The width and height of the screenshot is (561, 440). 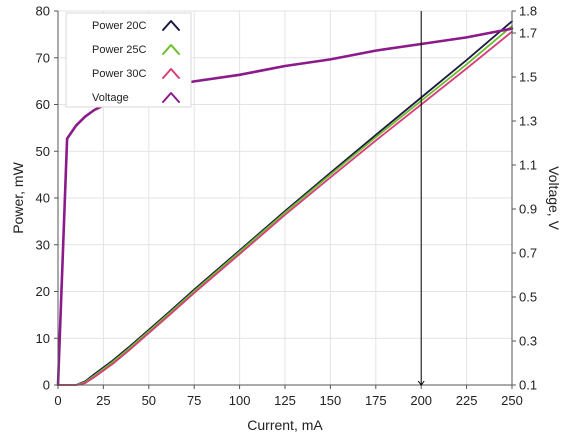 What do you see at coordinates (119, 50) in the screenshot?
I see `legend-label: Power 25C` at bounding box center [119, 50].